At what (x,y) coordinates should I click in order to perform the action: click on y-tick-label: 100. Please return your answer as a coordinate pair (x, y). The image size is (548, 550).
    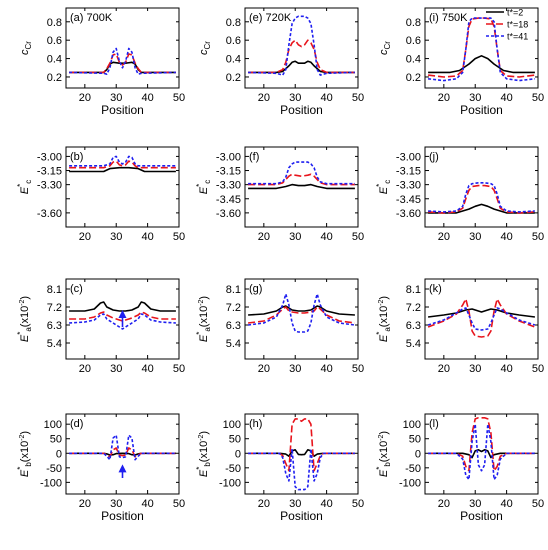
    Looking at the image, I should click on (53, 425).